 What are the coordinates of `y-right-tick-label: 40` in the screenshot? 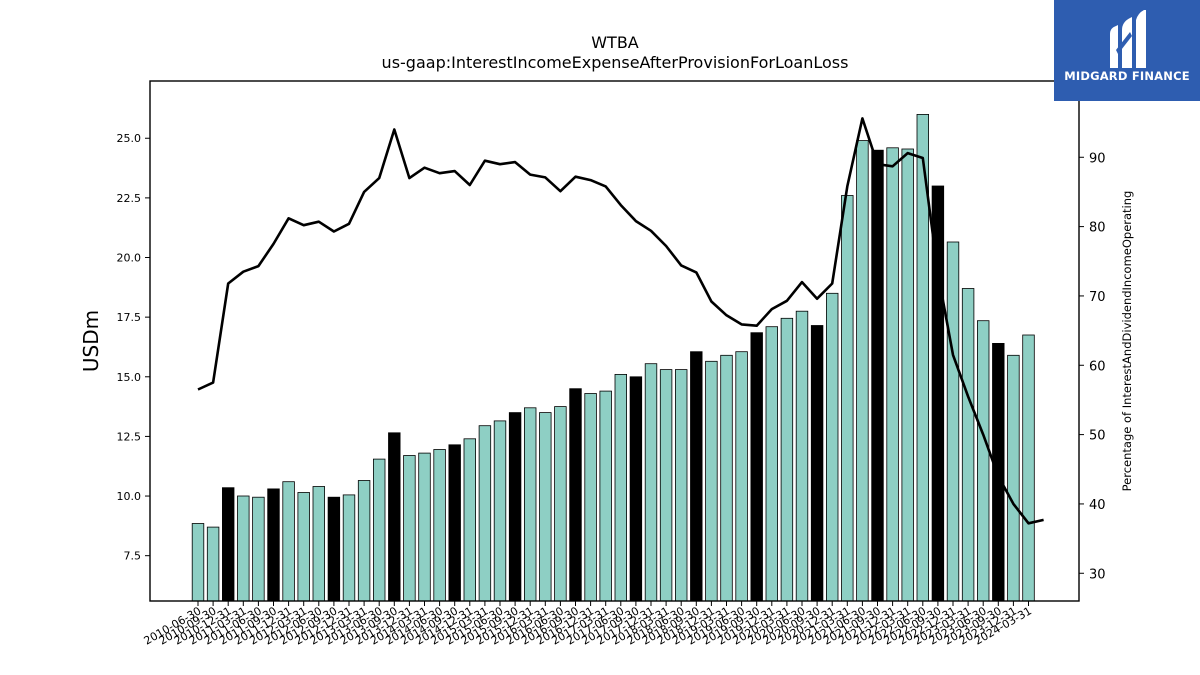 It's located at (1097, 505).